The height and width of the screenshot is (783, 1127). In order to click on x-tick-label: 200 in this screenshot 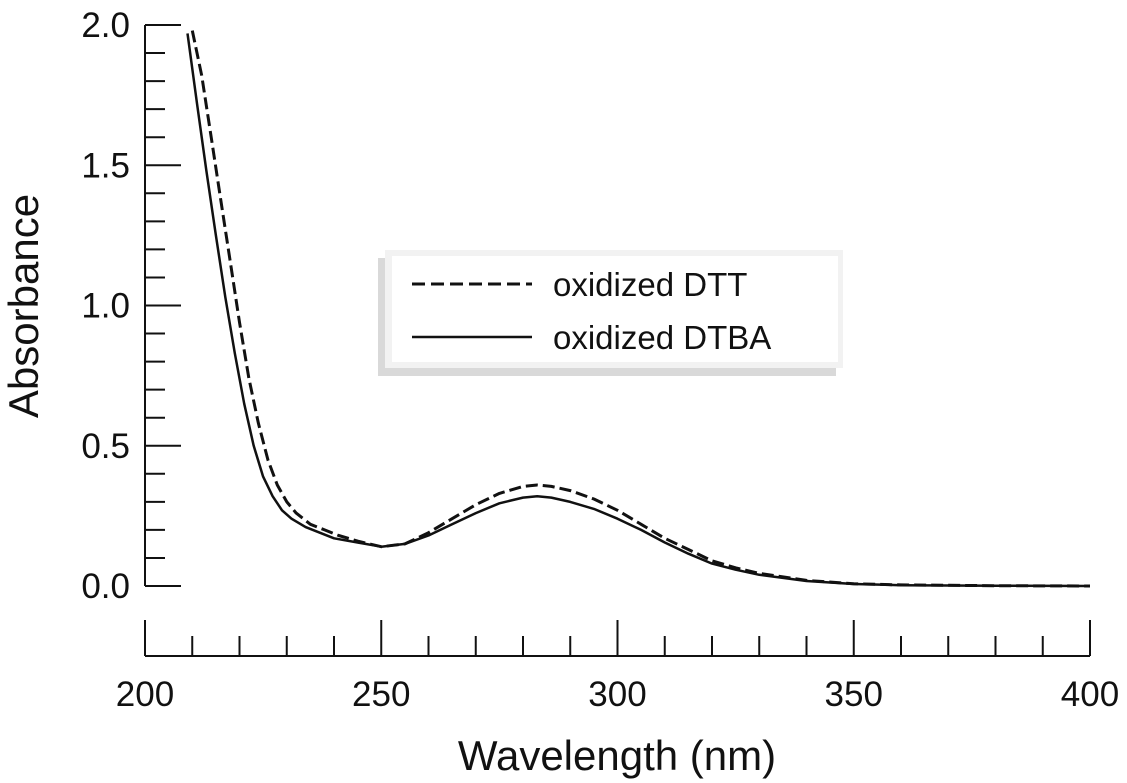, I will do `click(145, 694)`.